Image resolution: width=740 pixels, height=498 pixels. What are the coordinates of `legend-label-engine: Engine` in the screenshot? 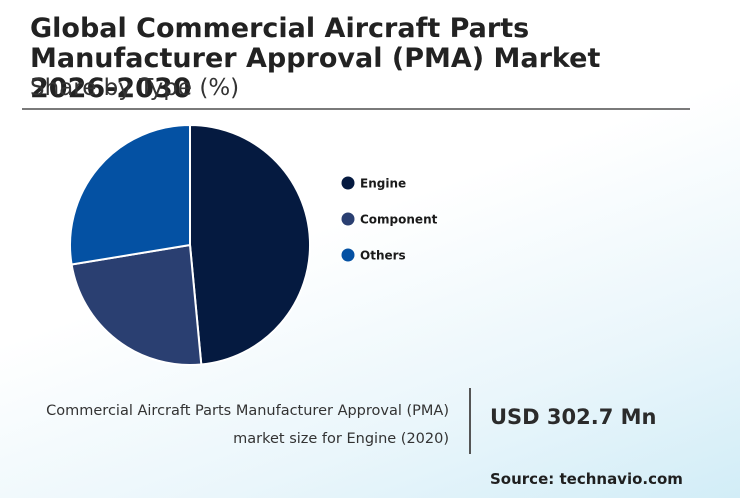 It's located at (383, 184).